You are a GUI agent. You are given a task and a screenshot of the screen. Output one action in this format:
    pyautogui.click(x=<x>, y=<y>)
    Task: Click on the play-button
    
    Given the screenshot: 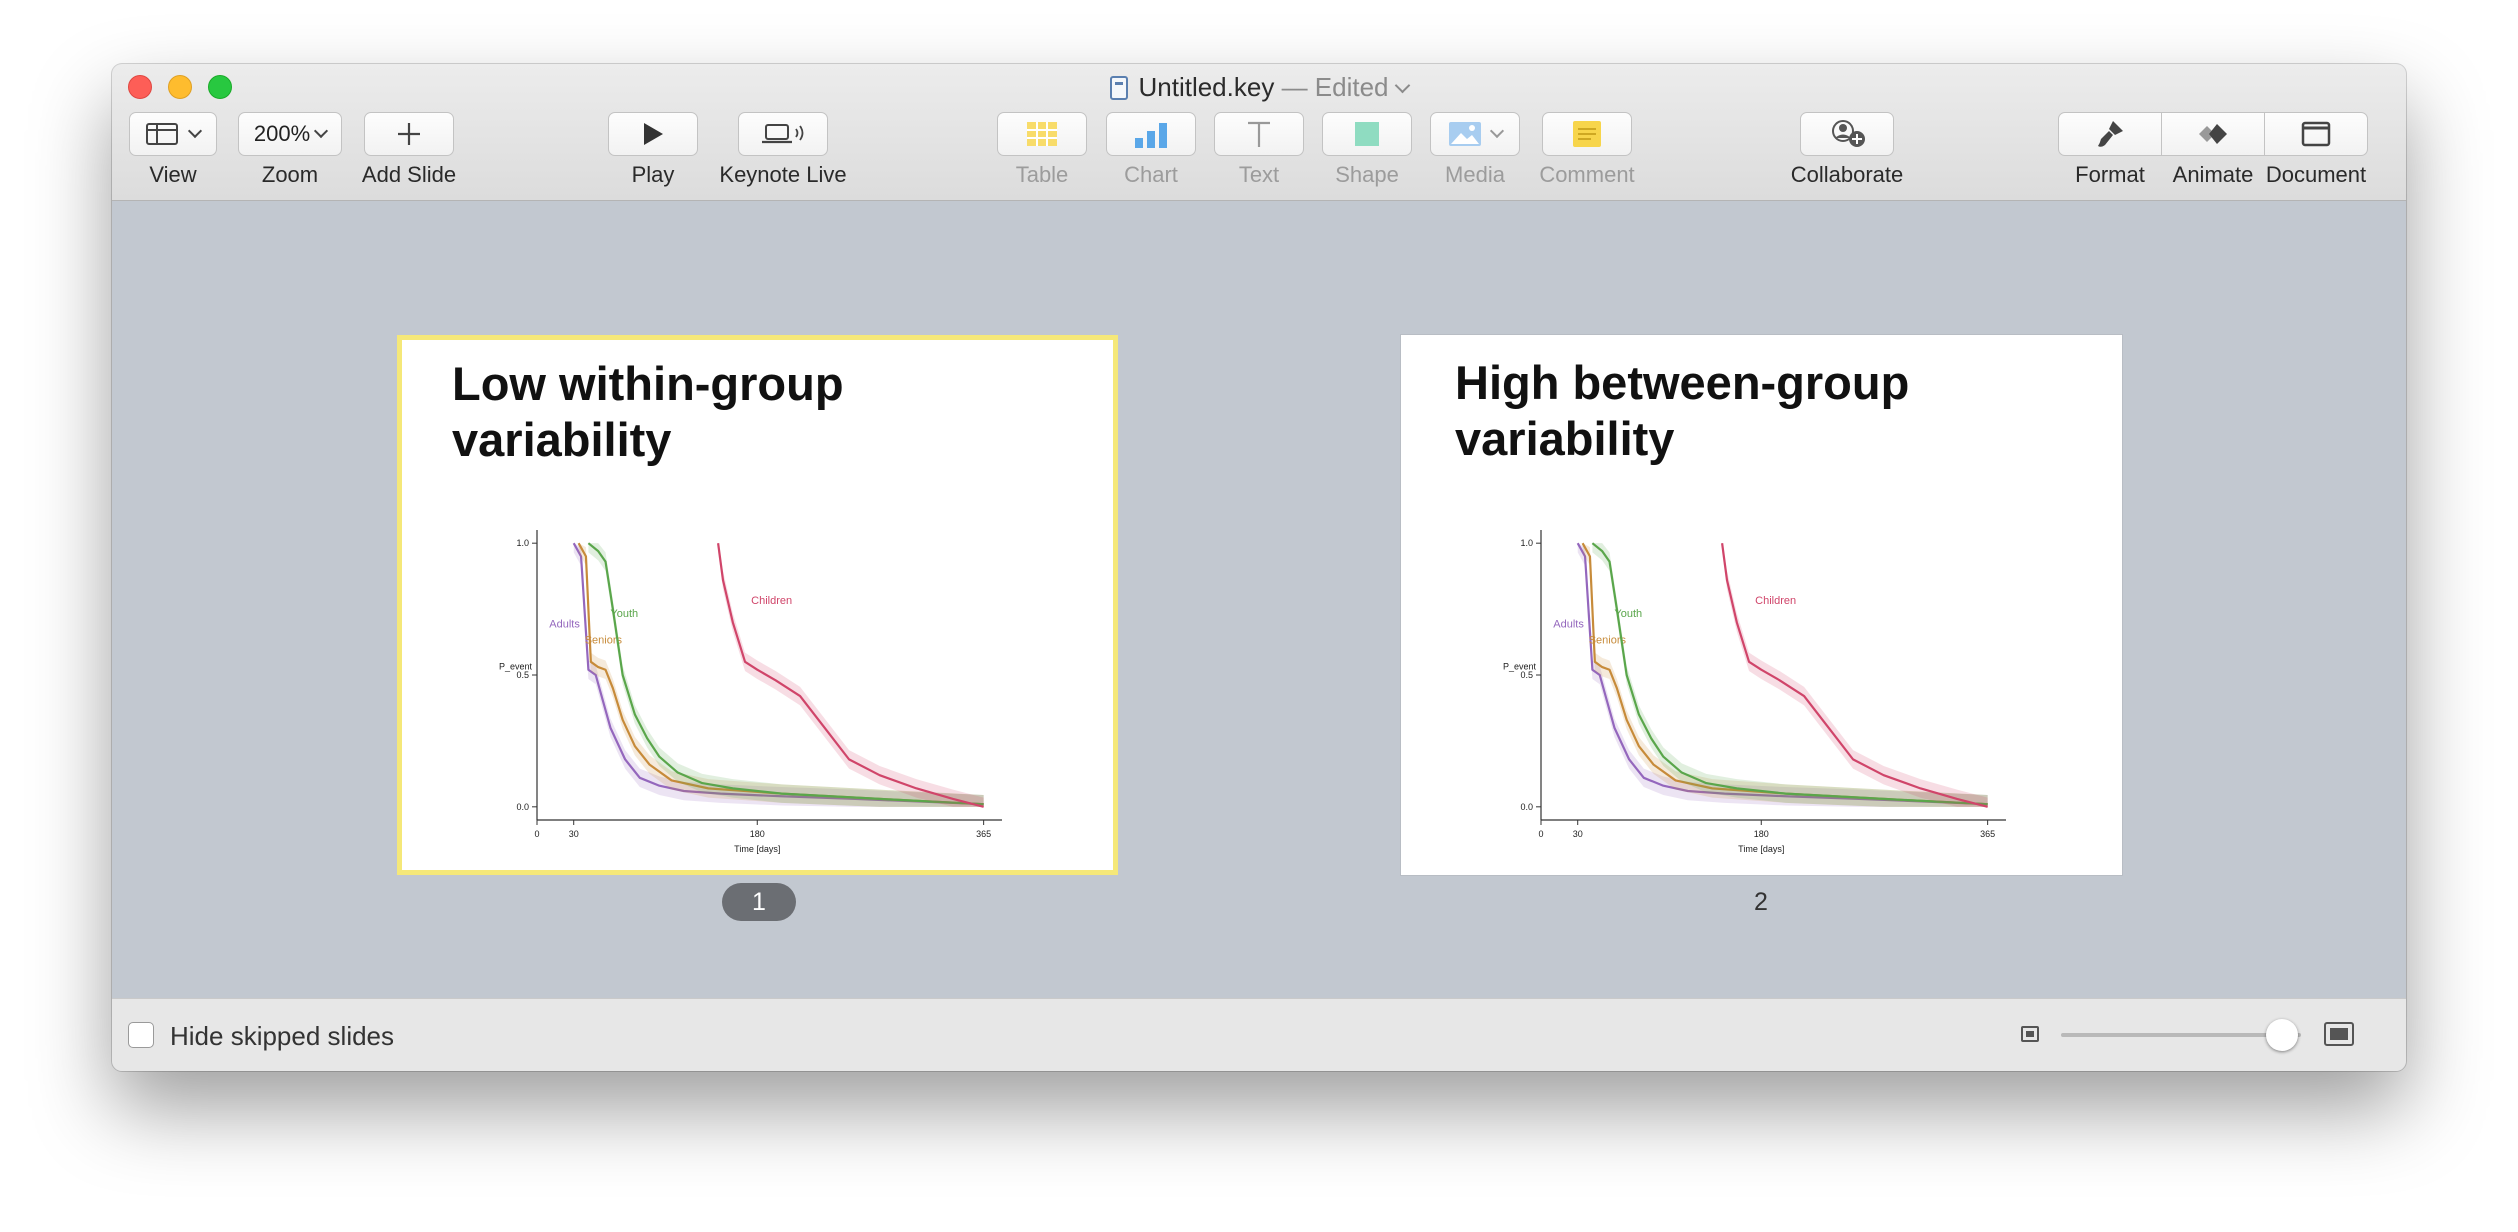 What is the action you would take?
    pyautogui.click(x=653, y=134)
    